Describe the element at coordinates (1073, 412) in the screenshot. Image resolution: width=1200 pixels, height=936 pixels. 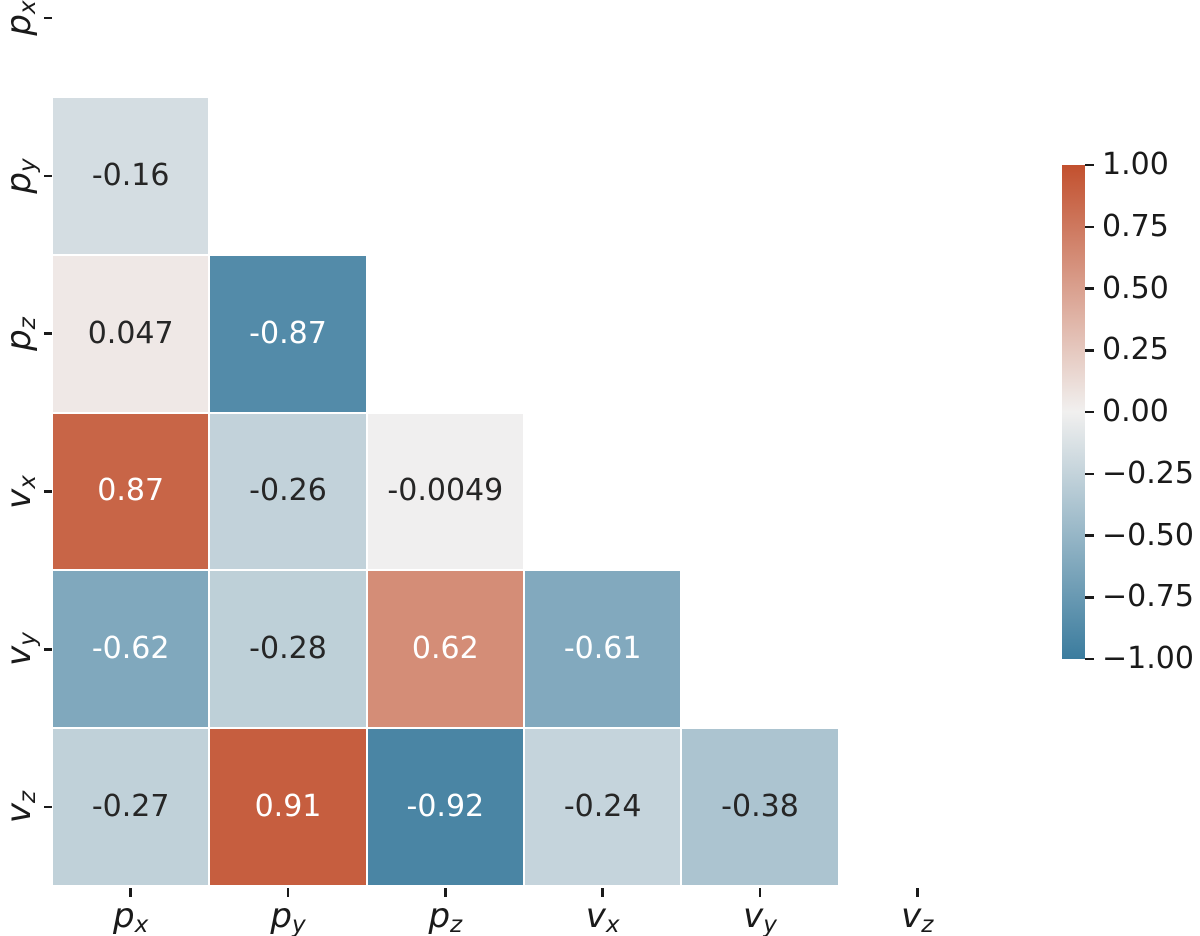
I see `colorbar-gradient` at that location.